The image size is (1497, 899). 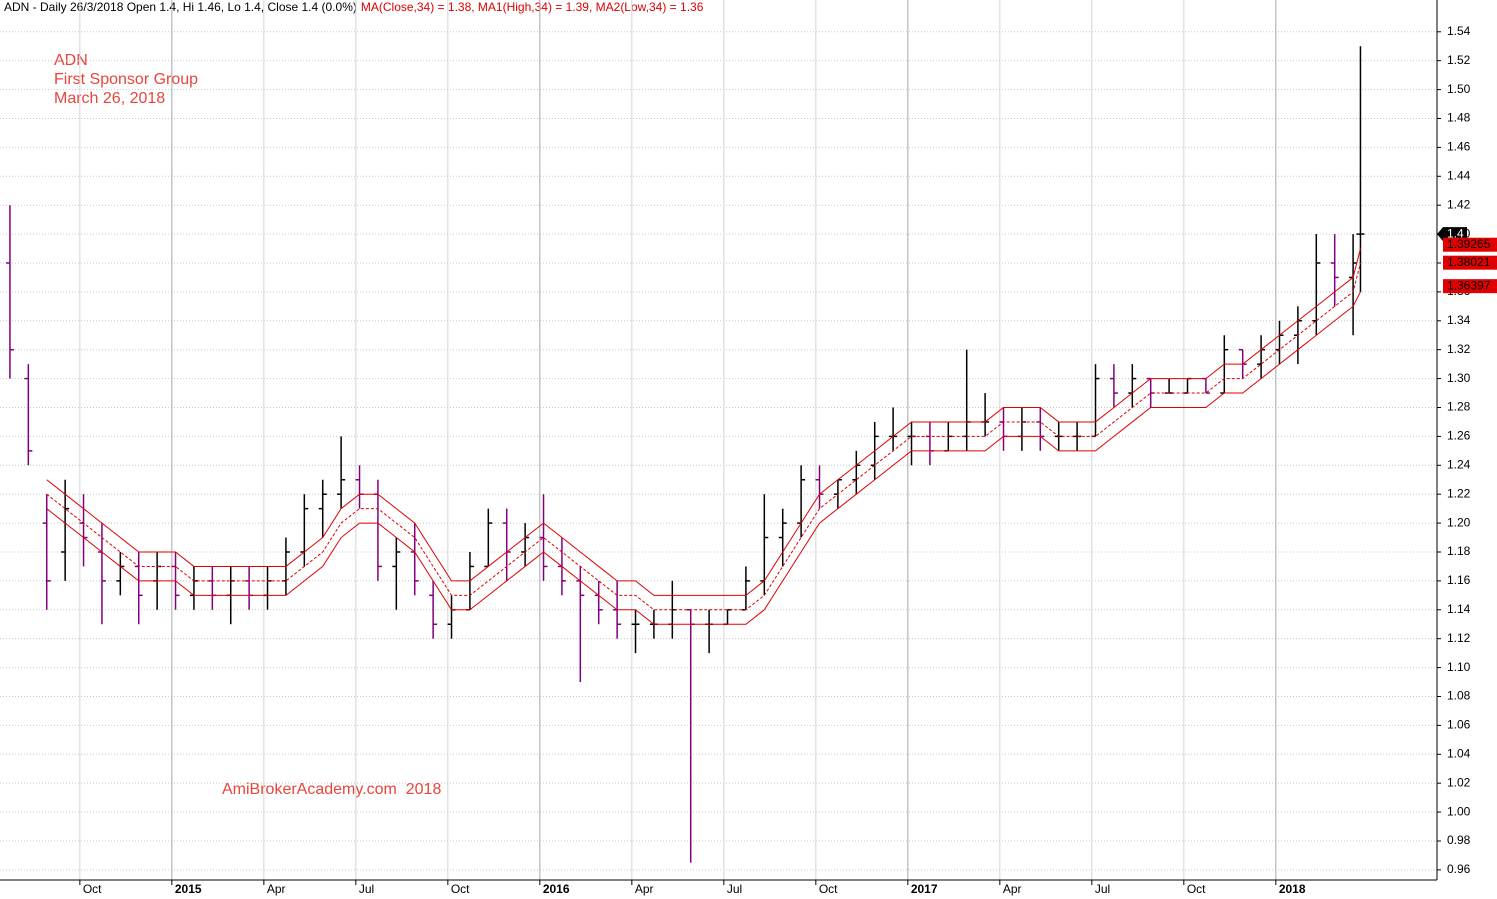 What do you see at coordinates (1459, 811) in the screenshot?
I see `y-tick-label: 1.00` at bounding box center [1459, 811].